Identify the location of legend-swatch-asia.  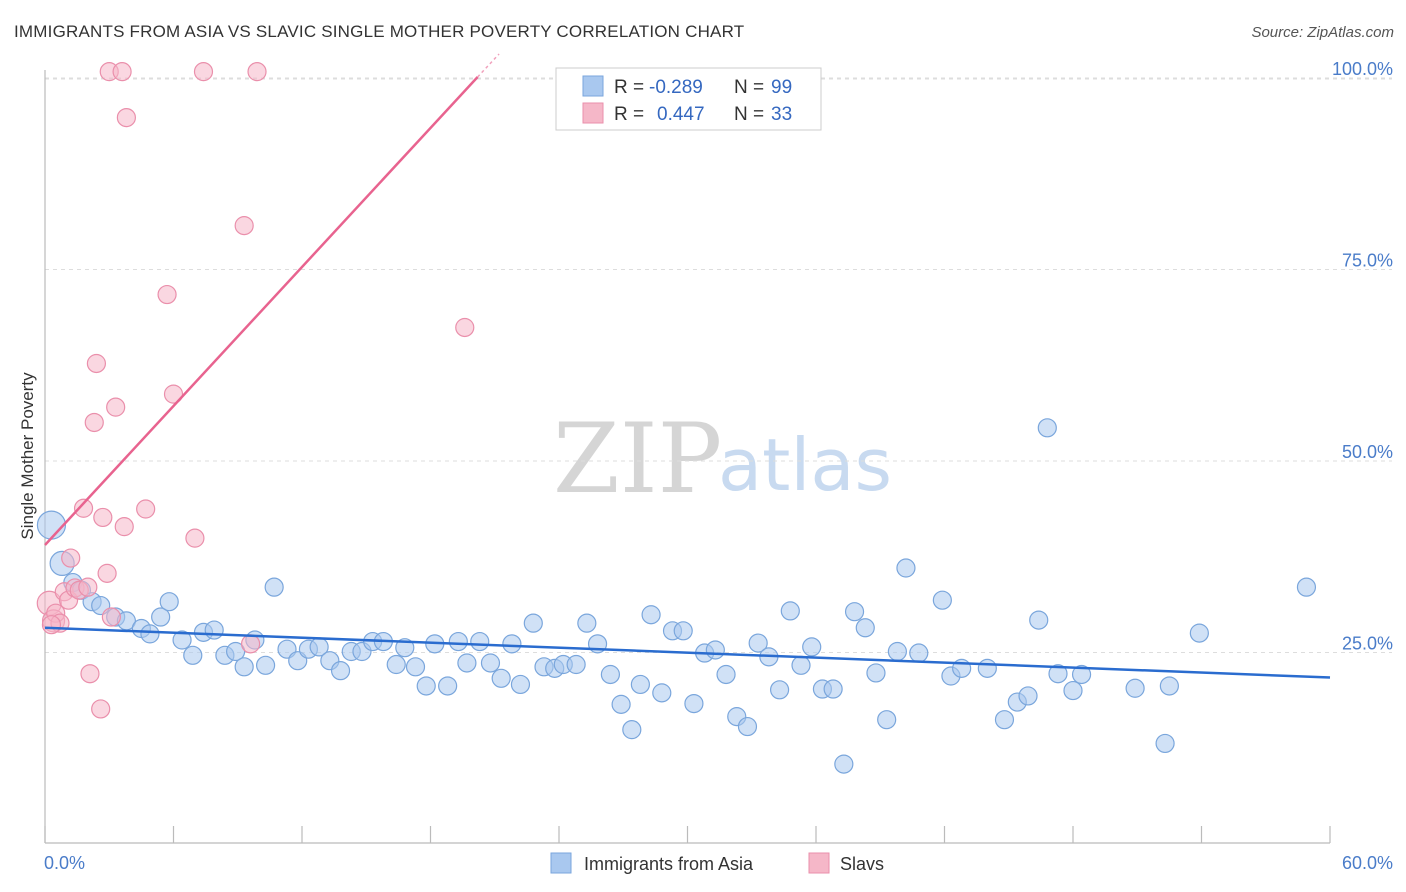
(593, 86).